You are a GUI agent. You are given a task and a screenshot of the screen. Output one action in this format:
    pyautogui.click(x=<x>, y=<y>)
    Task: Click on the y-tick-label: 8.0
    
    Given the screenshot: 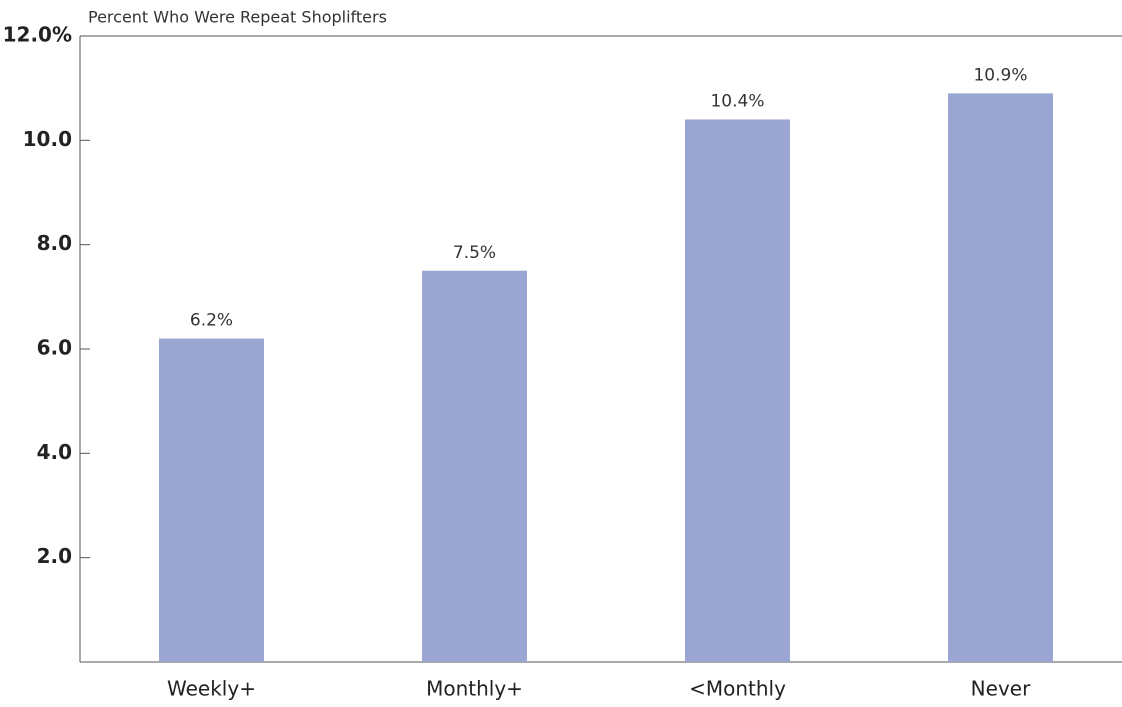 What is the action you would take?
    pyautogui.click(x=54, y=243)
    